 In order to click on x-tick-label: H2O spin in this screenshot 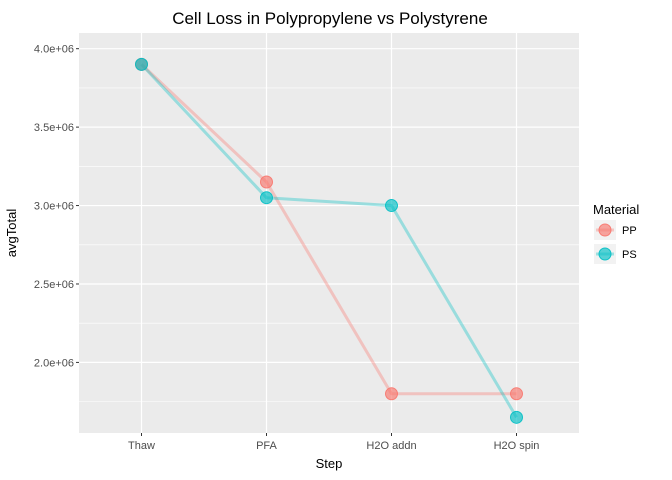, I will do `click(517, 446)`.